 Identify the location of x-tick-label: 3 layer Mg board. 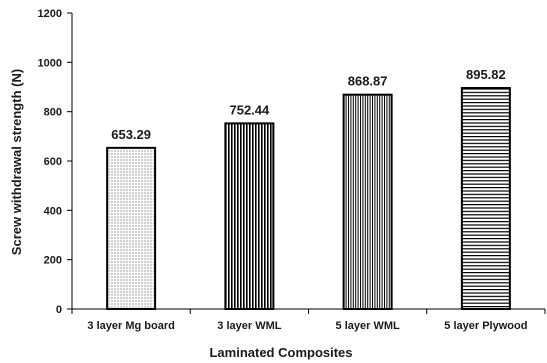
(130, 326).